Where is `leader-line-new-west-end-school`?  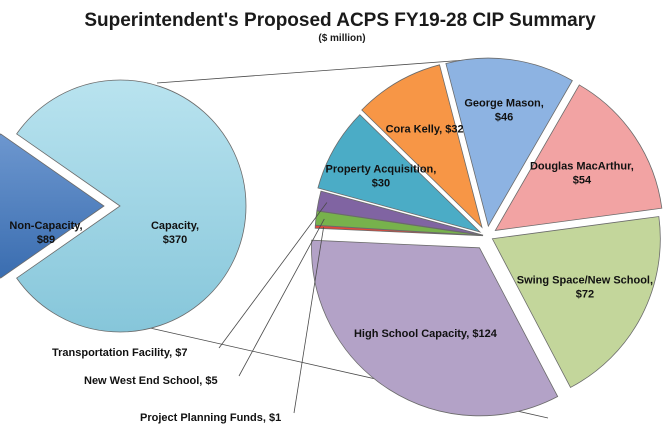
leader-line-new-west-end-school is located at coordinates (281, 297).